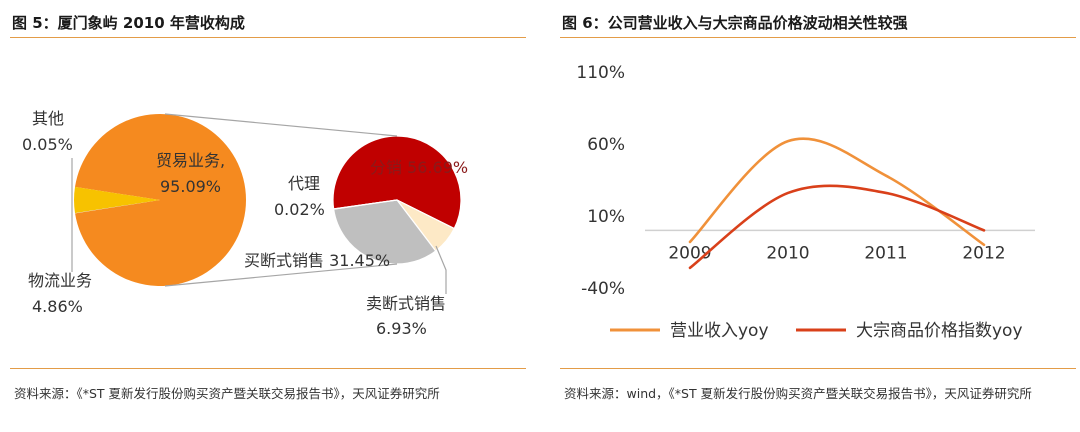 This screenshot has height=432, width=1080. Describe the element at coordinates (837, 227) in the screenshot. I see `series-commodity-yoy` at that location.